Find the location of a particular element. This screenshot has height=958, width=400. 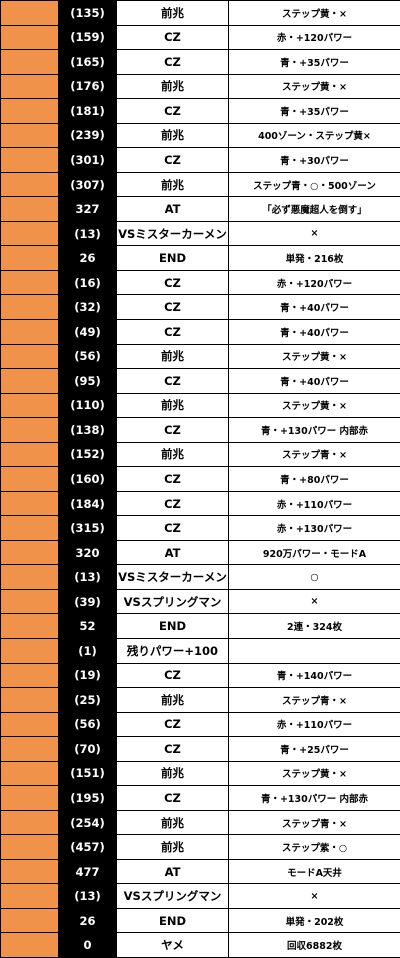

game-count-cell: (49) is located at coordinates (88, 332).